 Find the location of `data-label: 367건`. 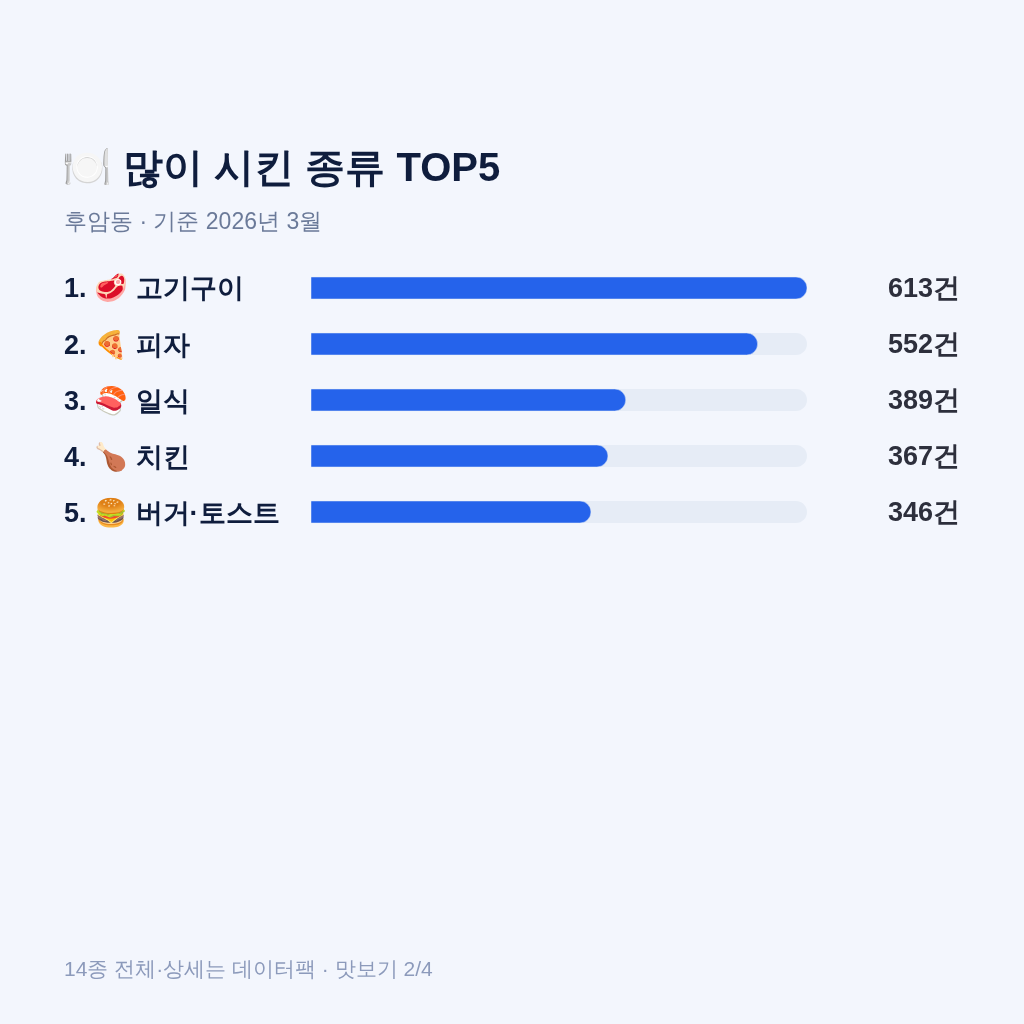

data-label: 367건 is located at coordinates (924, 456).